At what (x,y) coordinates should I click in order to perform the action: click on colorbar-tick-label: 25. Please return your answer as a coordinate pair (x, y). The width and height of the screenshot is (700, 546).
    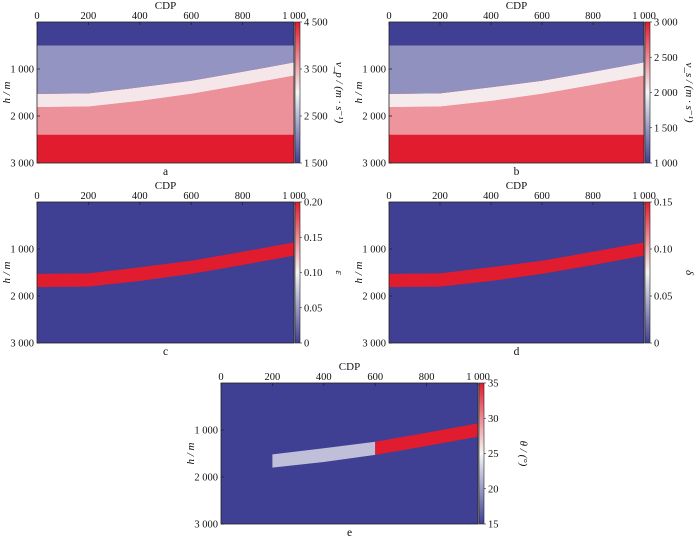
    Looking at the image, I should click on (493, 454).